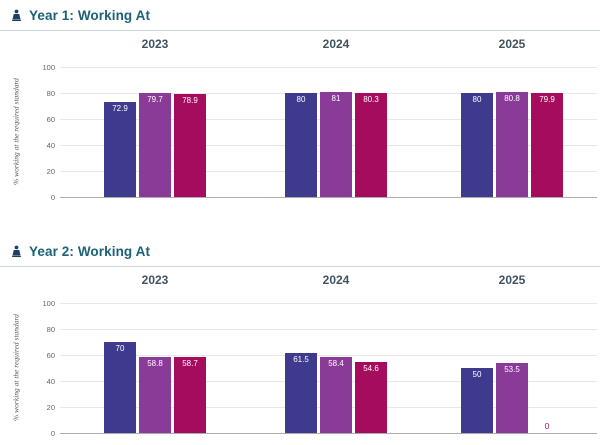 Image resolution: width=600 pixels, height=445 pixels. Describe the element at coordinates (512, 370) in the screenshot. I see `bar-value-label: 53.5` at that location.